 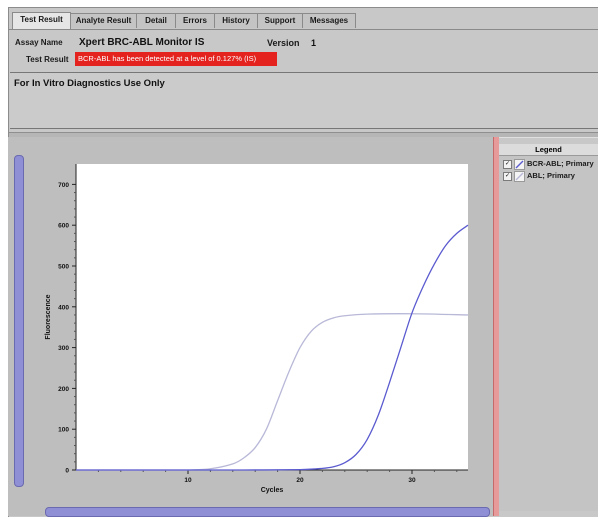 What do you see at coordinates (103, 20) in the screenshot?
I see `tab-analyte-result: Analyte Result` at bounding box center [103, 20].